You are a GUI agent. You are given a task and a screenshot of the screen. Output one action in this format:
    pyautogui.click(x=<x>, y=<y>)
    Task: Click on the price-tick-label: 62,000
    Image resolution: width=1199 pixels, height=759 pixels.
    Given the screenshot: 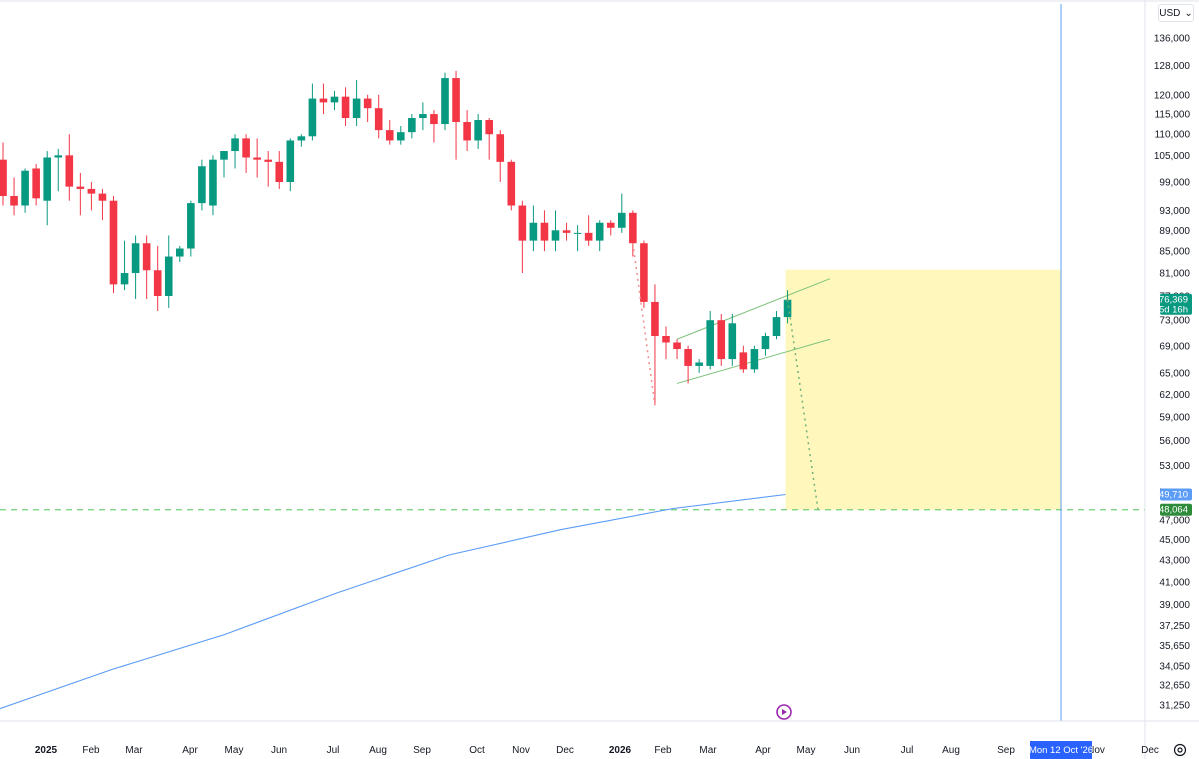 What is the action you would take?
    pyautogui.click(x=1174, y=395)
    